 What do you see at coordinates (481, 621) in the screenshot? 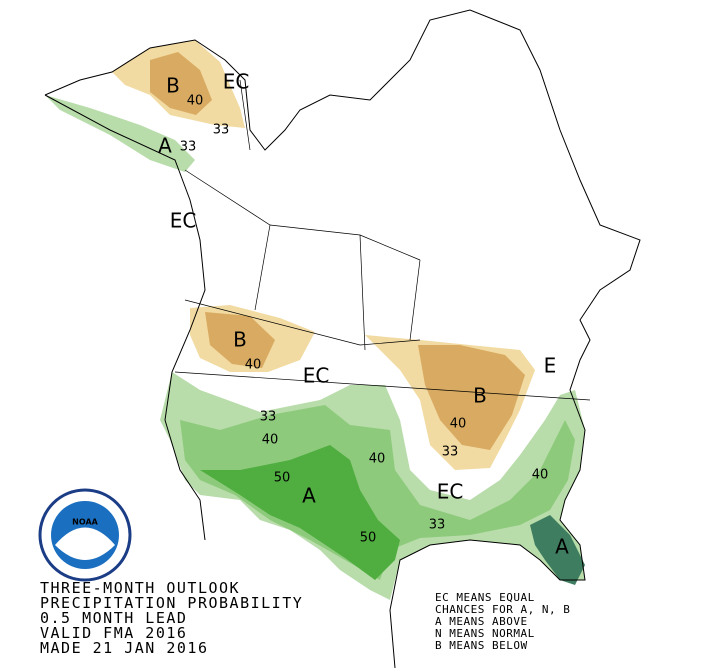
I see `legend-line: A MEANS ABOVE` at bounding box center [481, 621].